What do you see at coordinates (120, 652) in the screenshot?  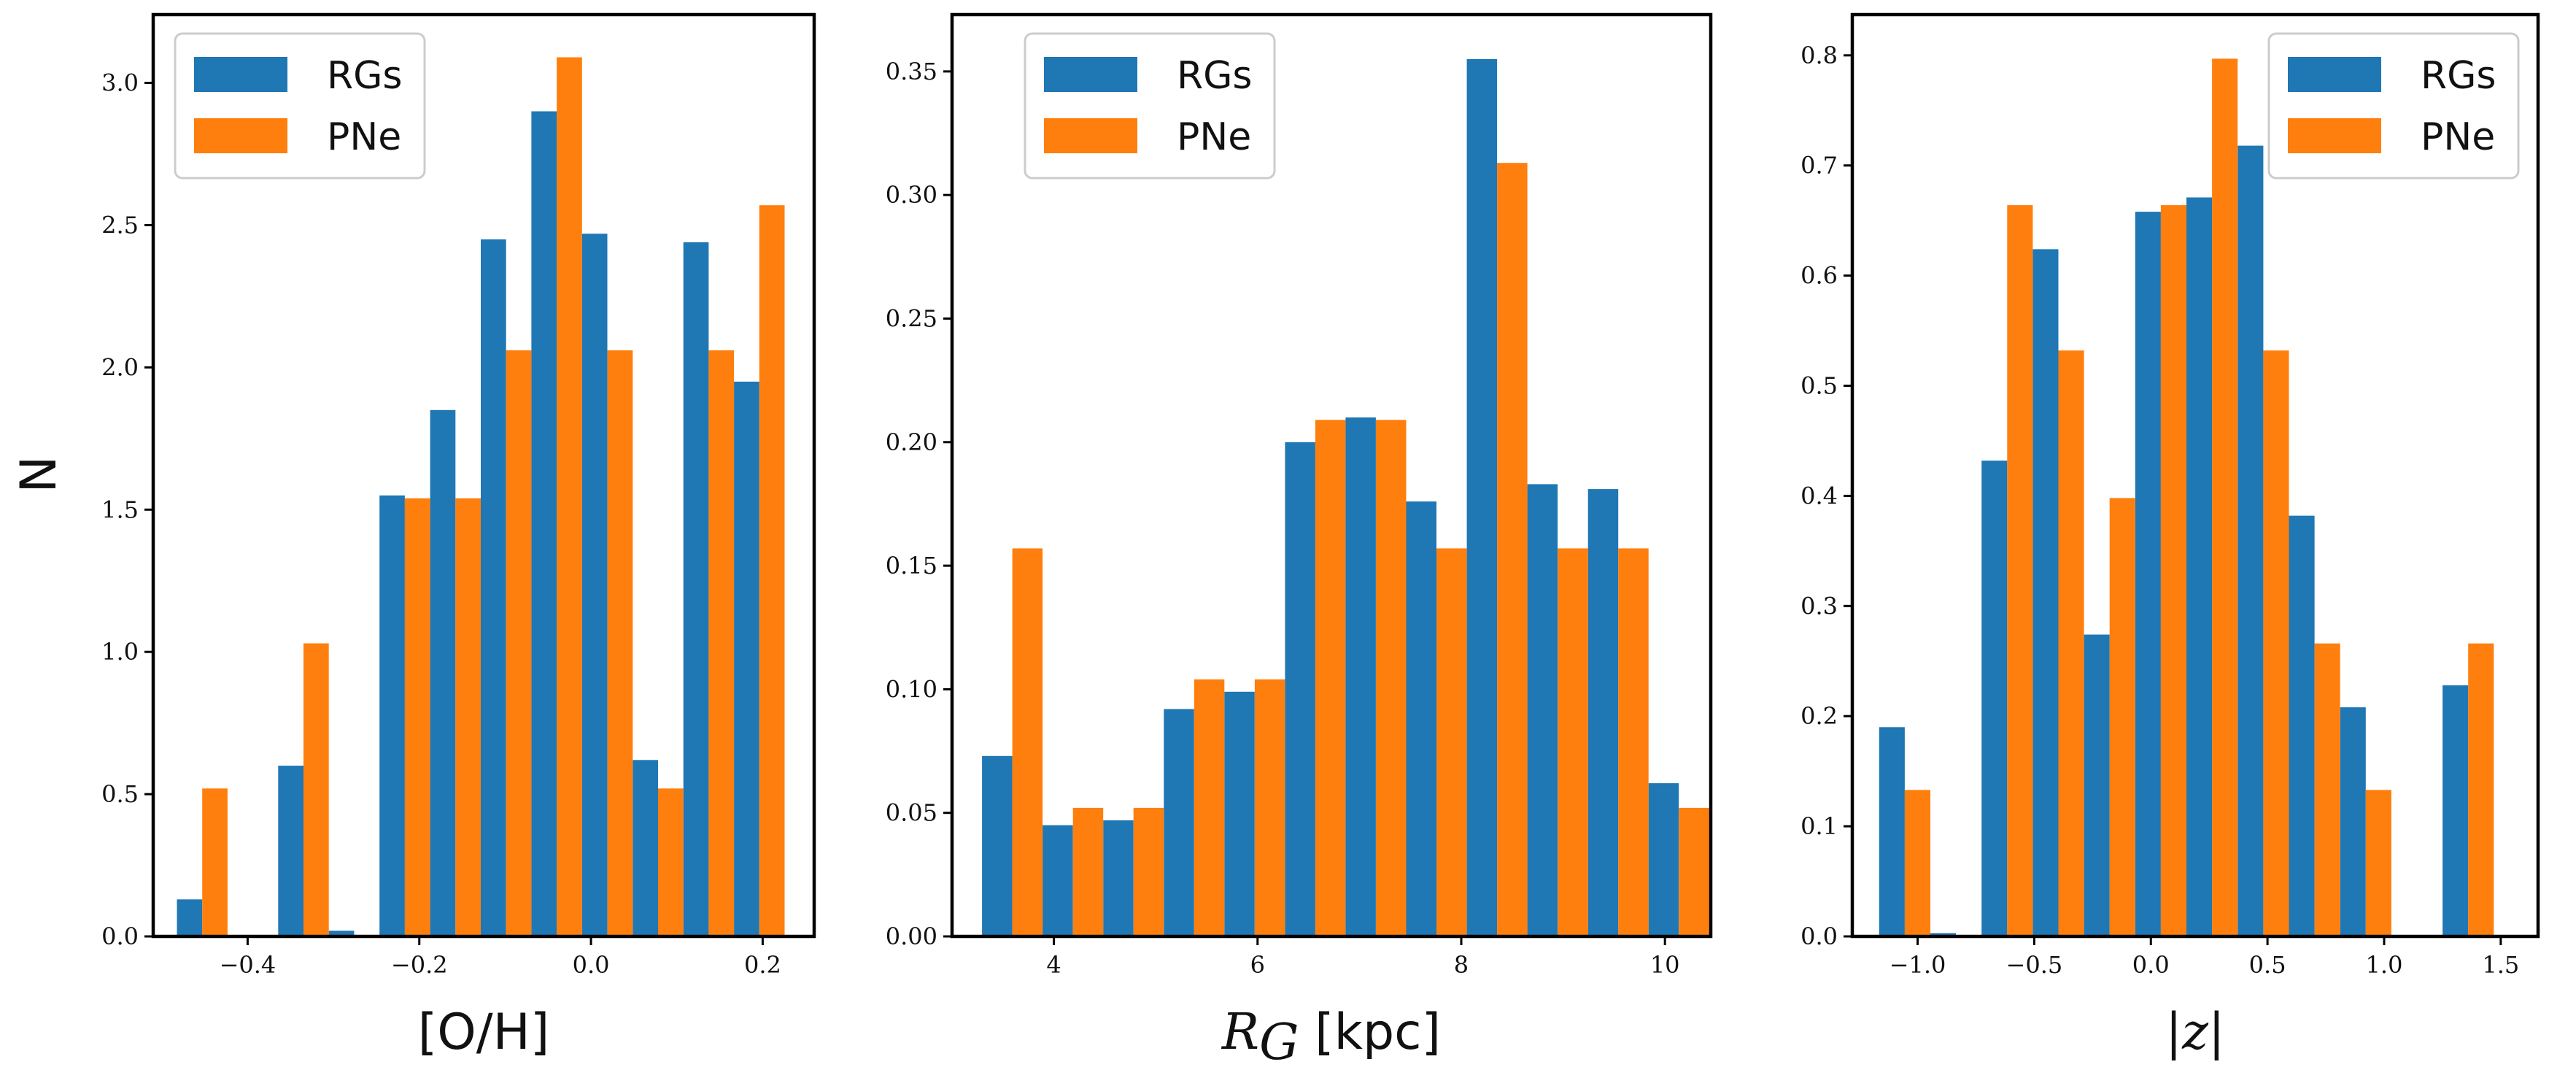 I see `y-tick-label: 1.0` at bounding box center [120, 652].